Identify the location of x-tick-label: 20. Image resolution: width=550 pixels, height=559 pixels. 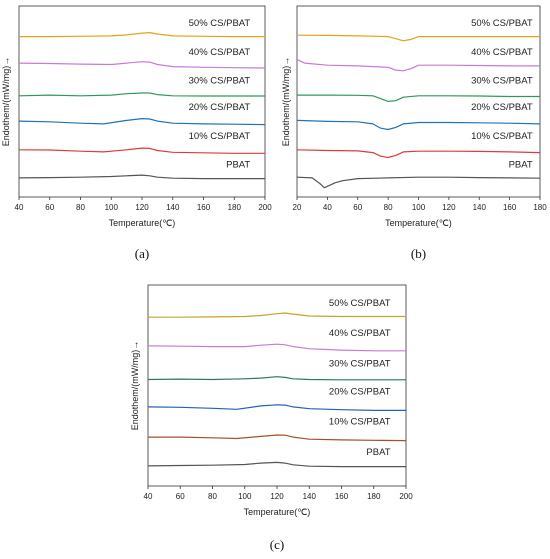
(297, 207).